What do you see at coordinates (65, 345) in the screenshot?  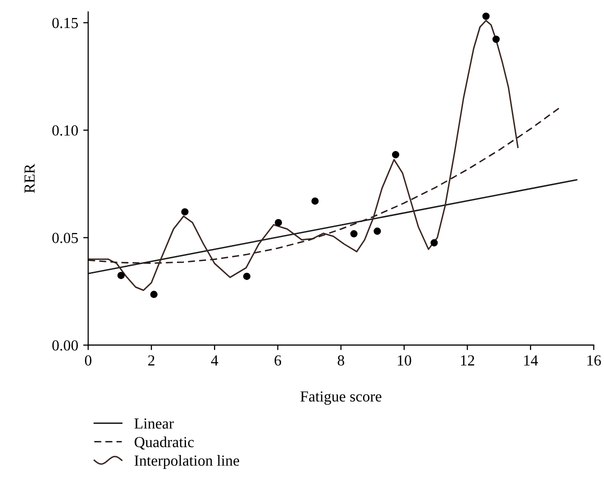 I see `y-tick-label: 0.00` at bounding box center [65, 345].